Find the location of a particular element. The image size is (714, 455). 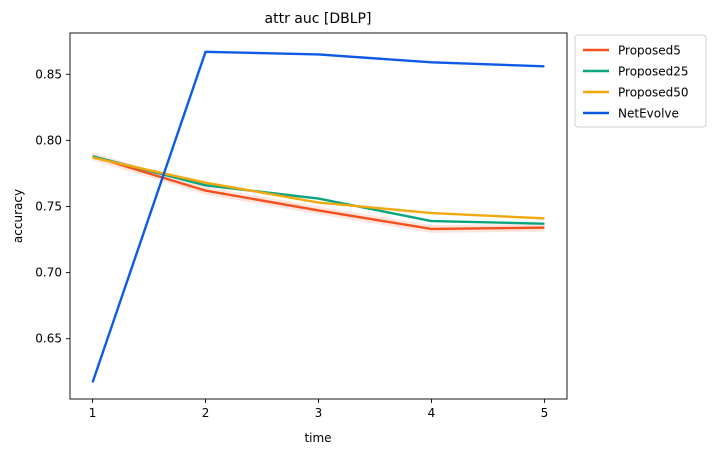

x-tick-label: 4 is located at coordinates (432, 413).